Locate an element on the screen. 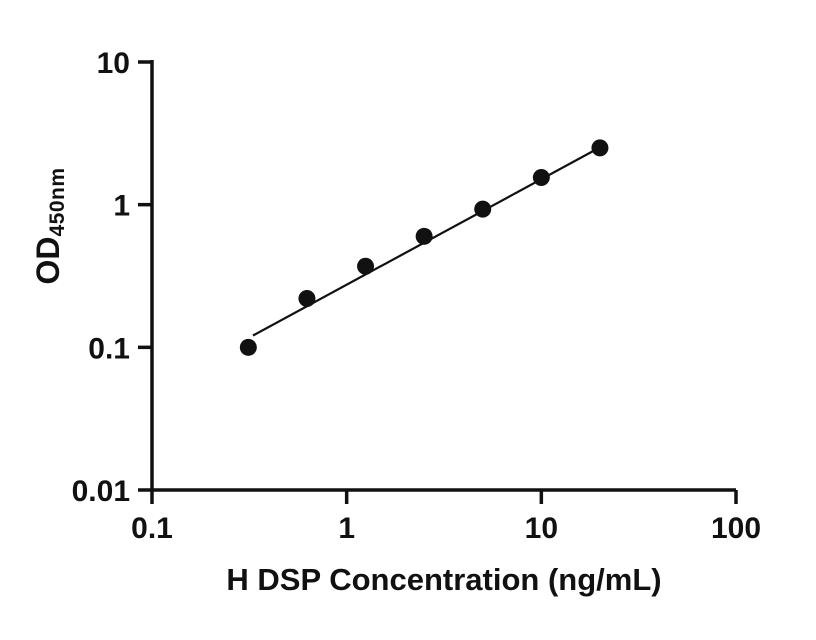 The height and width of the screenshot is (640, 816). y-tick-label: 1 is located at coordinates (121, 206).